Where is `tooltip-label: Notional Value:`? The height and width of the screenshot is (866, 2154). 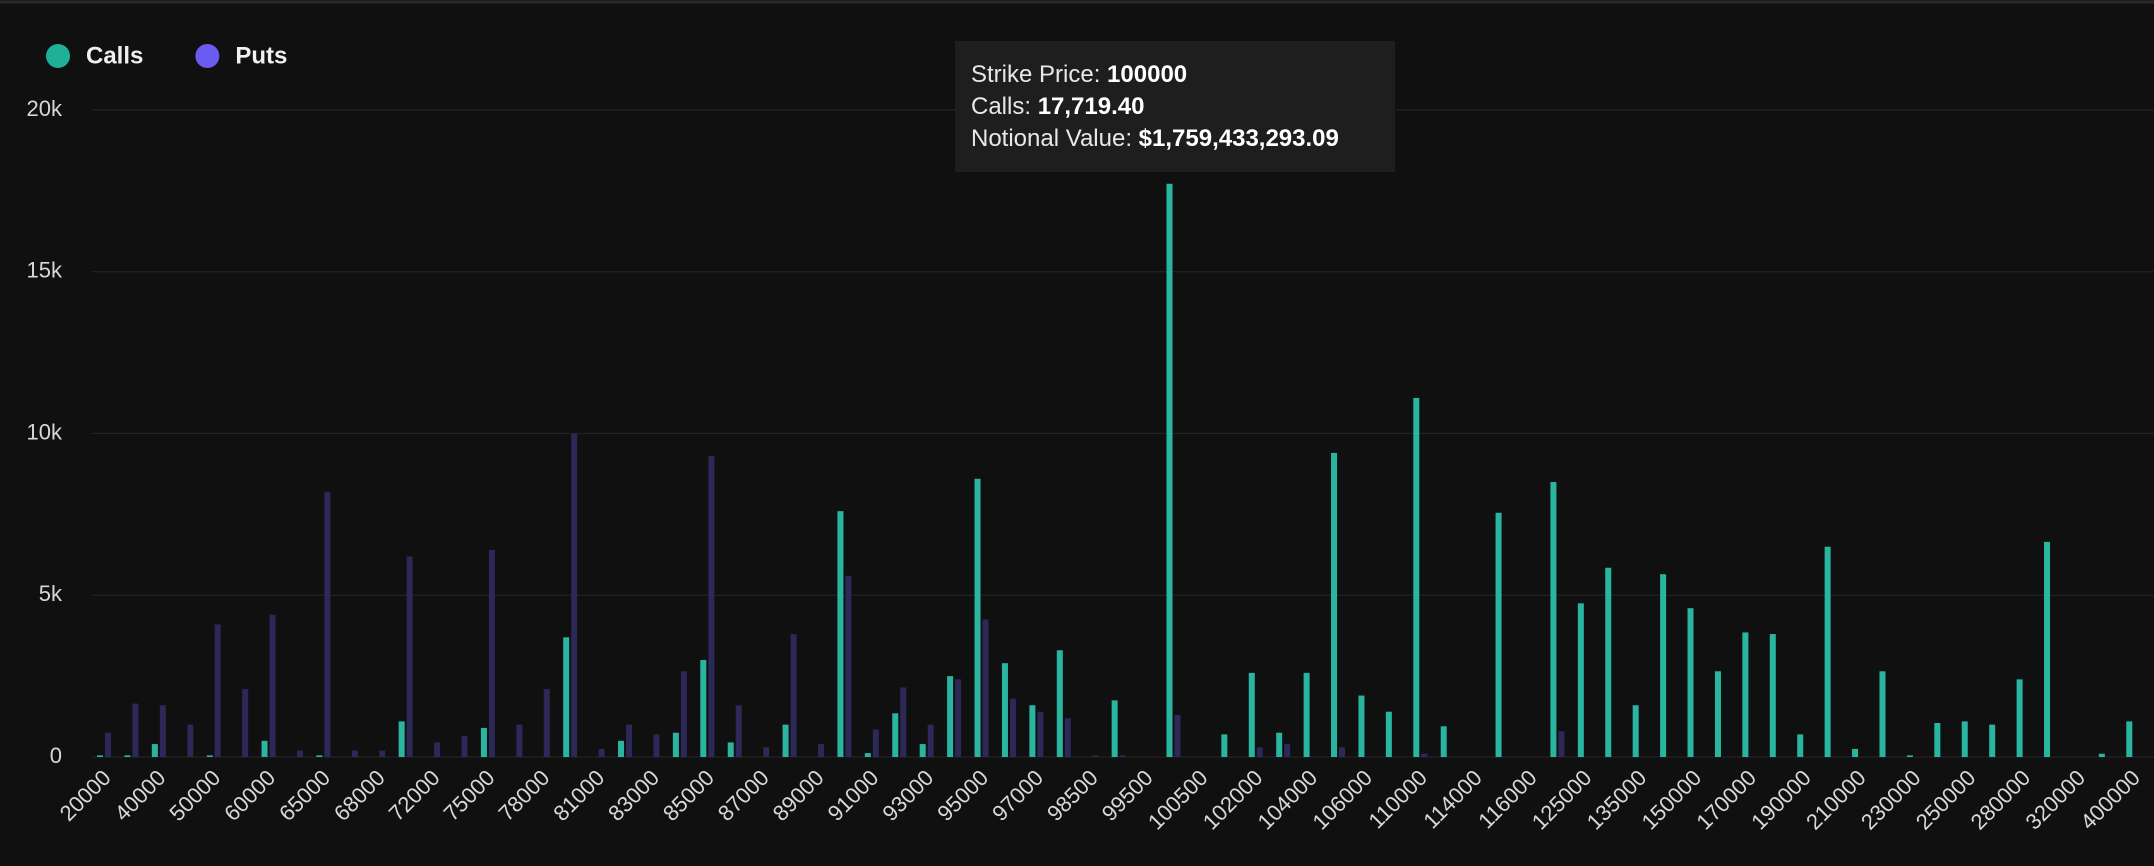 tooltip-label: Notional Value: is located at coordinates (1051, 138).